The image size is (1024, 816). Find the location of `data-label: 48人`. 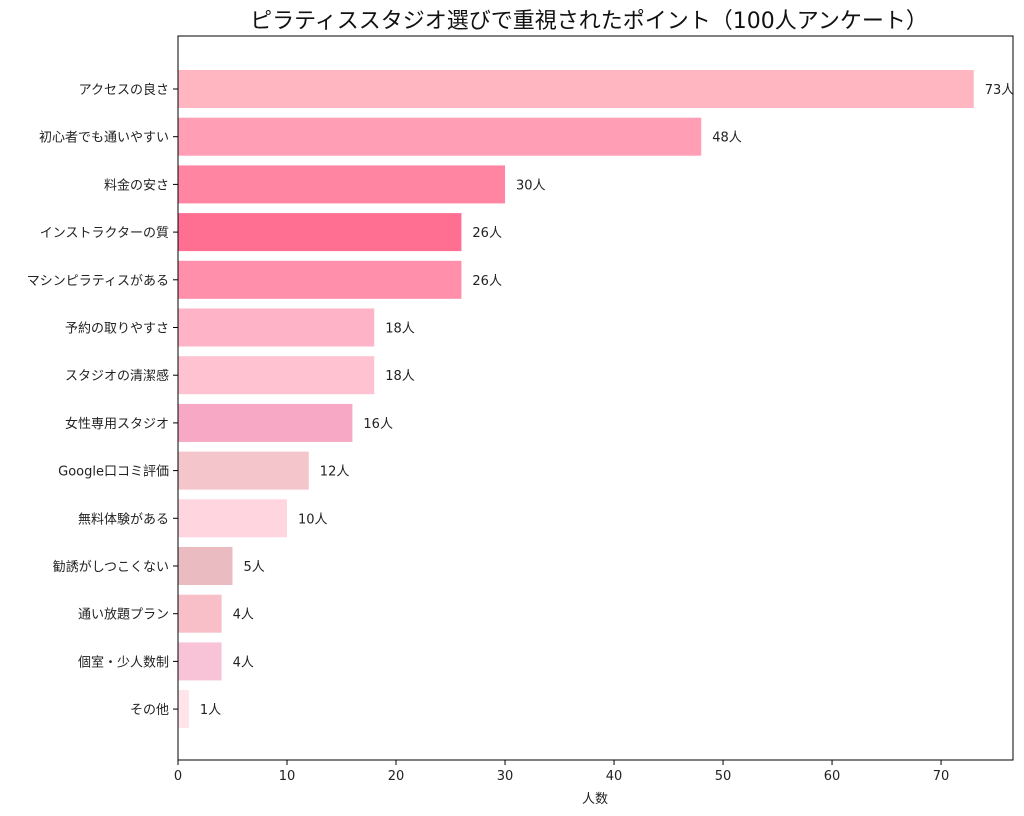

data-label: 48人 is located at coordinates (727, 138).